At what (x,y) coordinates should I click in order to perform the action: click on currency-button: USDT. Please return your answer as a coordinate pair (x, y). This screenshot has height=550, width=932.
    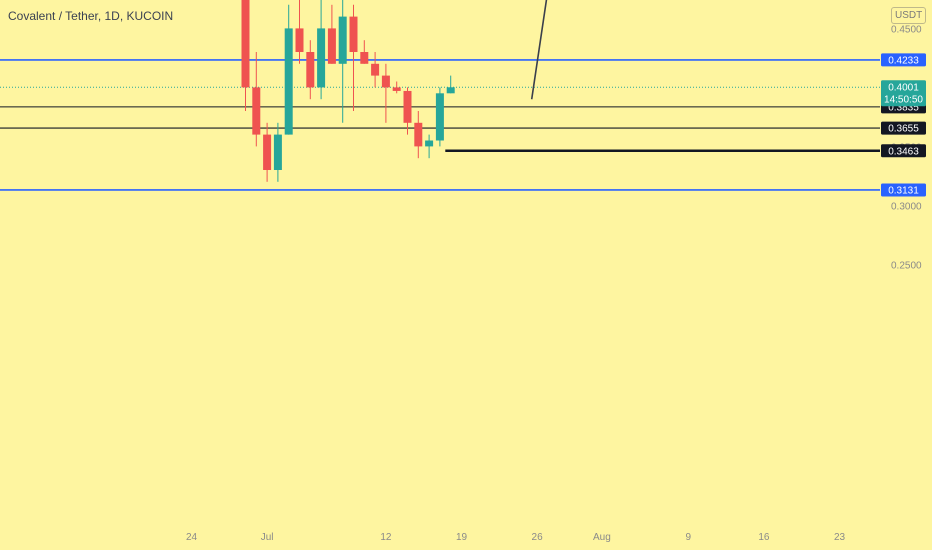
    Looking at the image, I should click on (909, 15).